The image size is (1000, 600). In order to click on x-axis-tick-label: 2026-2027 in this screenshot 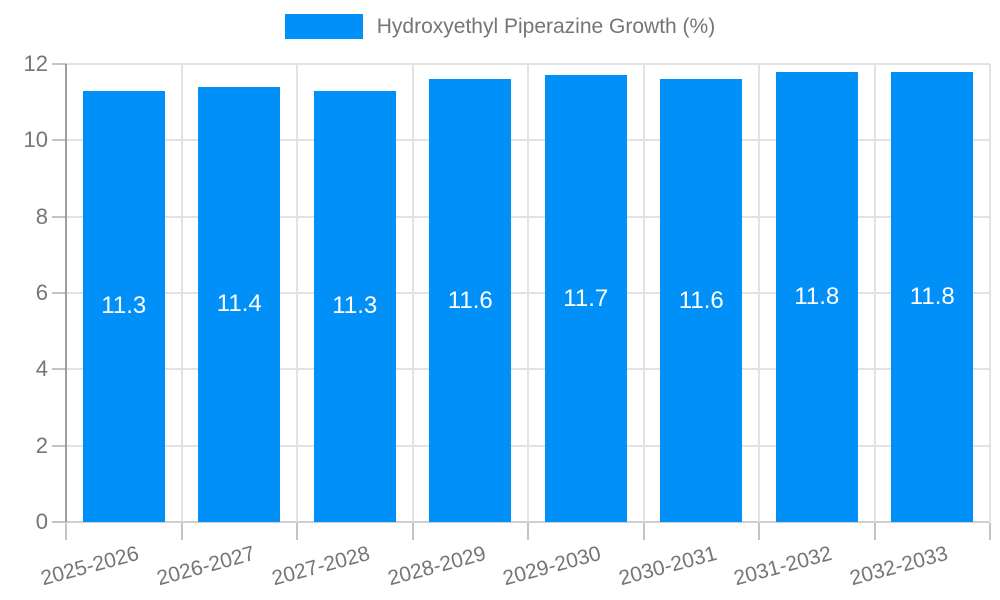, I will do `click(206, 566)`.